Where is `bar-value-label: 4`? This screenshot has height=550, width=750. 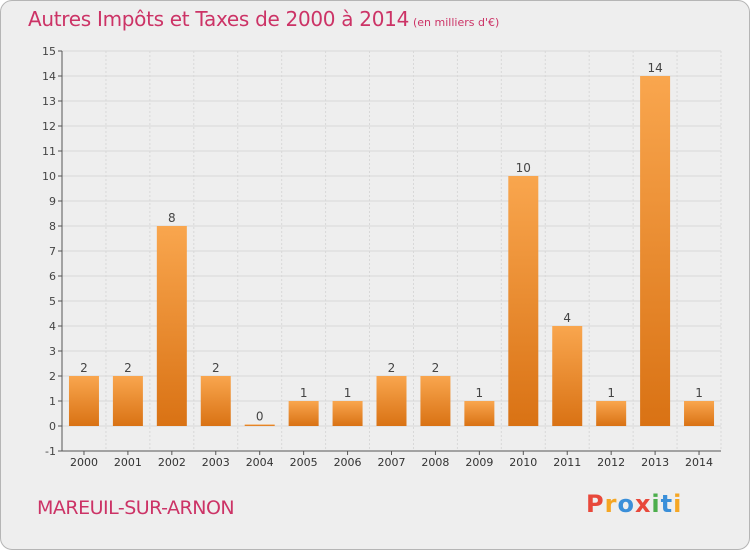
bar-value-label: 4 is located at coordinates (567, 318).